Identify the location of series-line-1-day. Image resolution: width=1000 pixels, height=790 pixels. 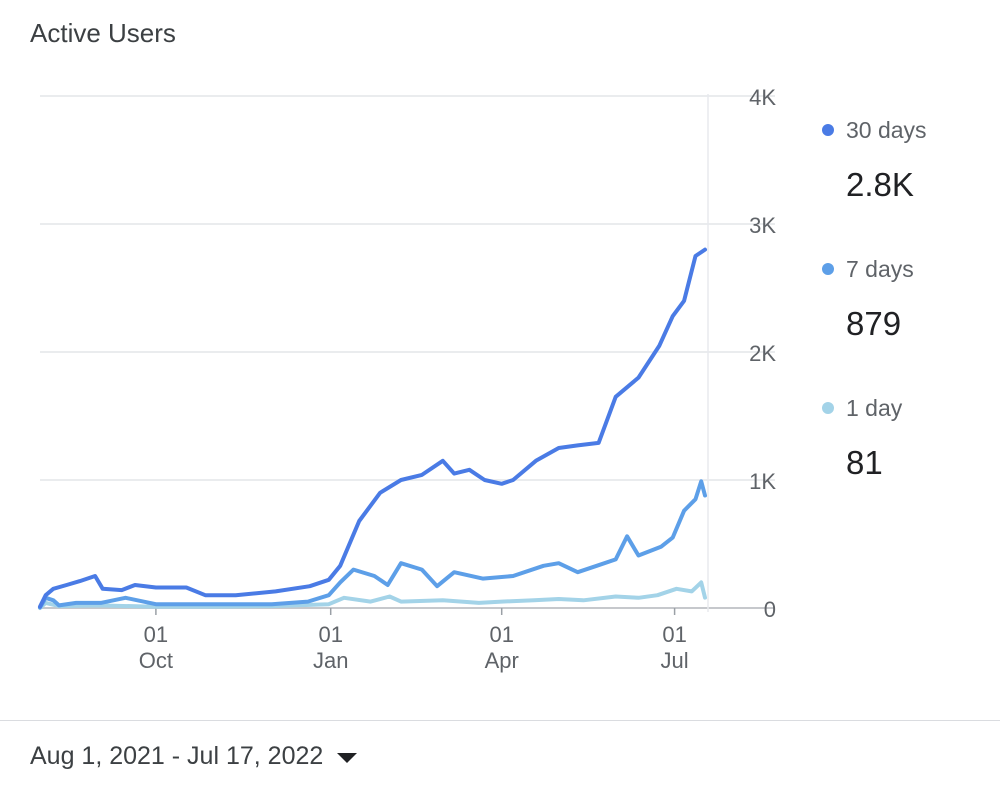
(372, 595).